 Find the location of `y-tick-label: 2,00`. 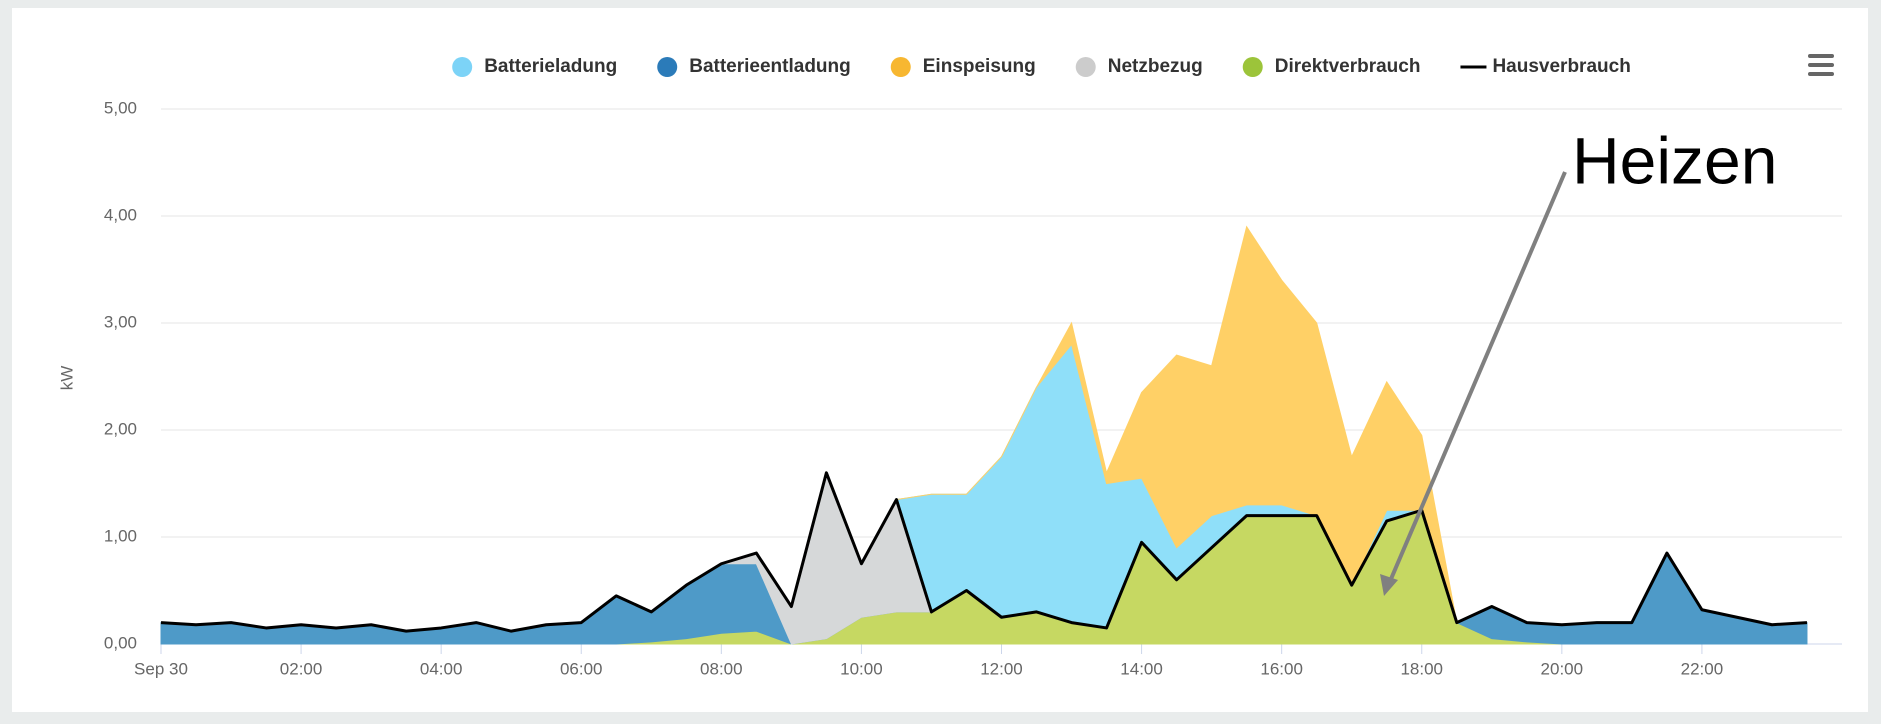

y-tick-label: 2,00 is located at coordinates (120, 428).